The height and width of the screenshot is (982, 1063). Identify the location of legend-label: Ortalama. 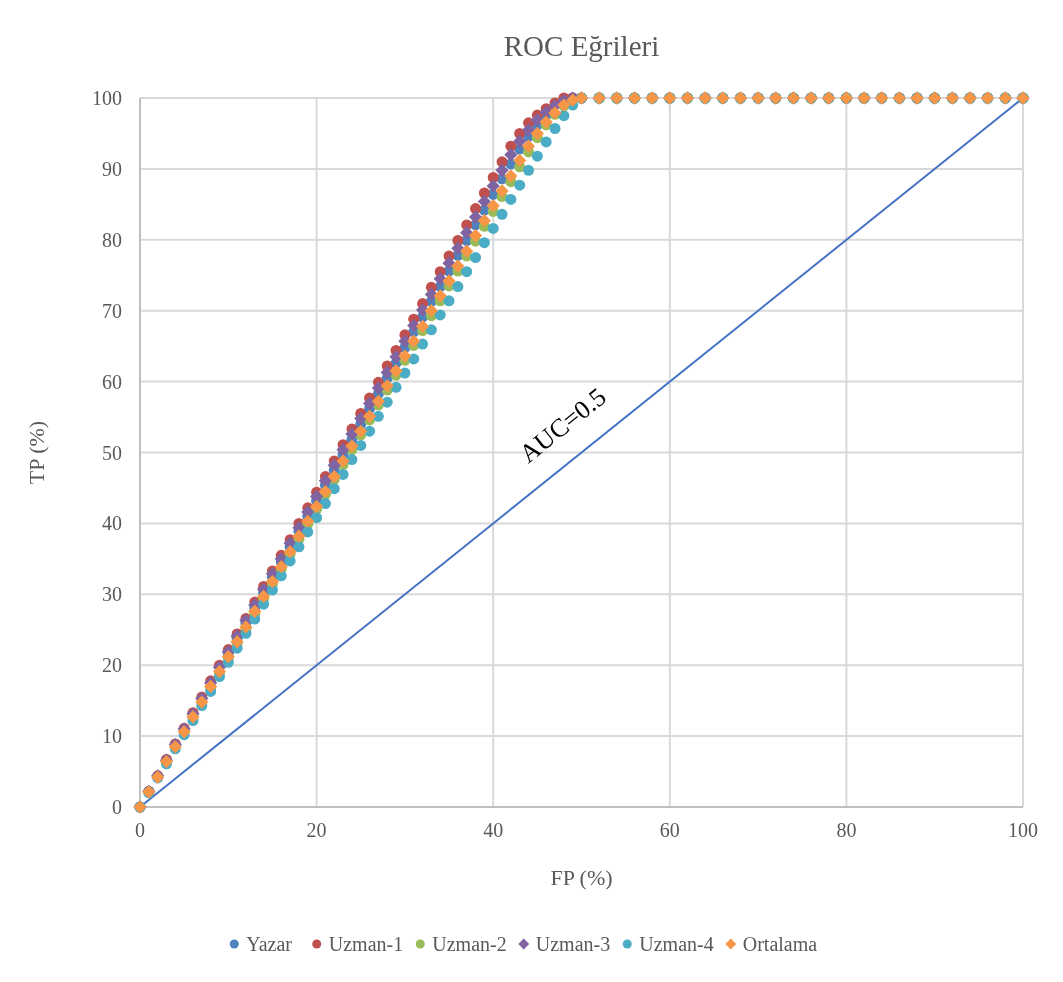
(780, 944).